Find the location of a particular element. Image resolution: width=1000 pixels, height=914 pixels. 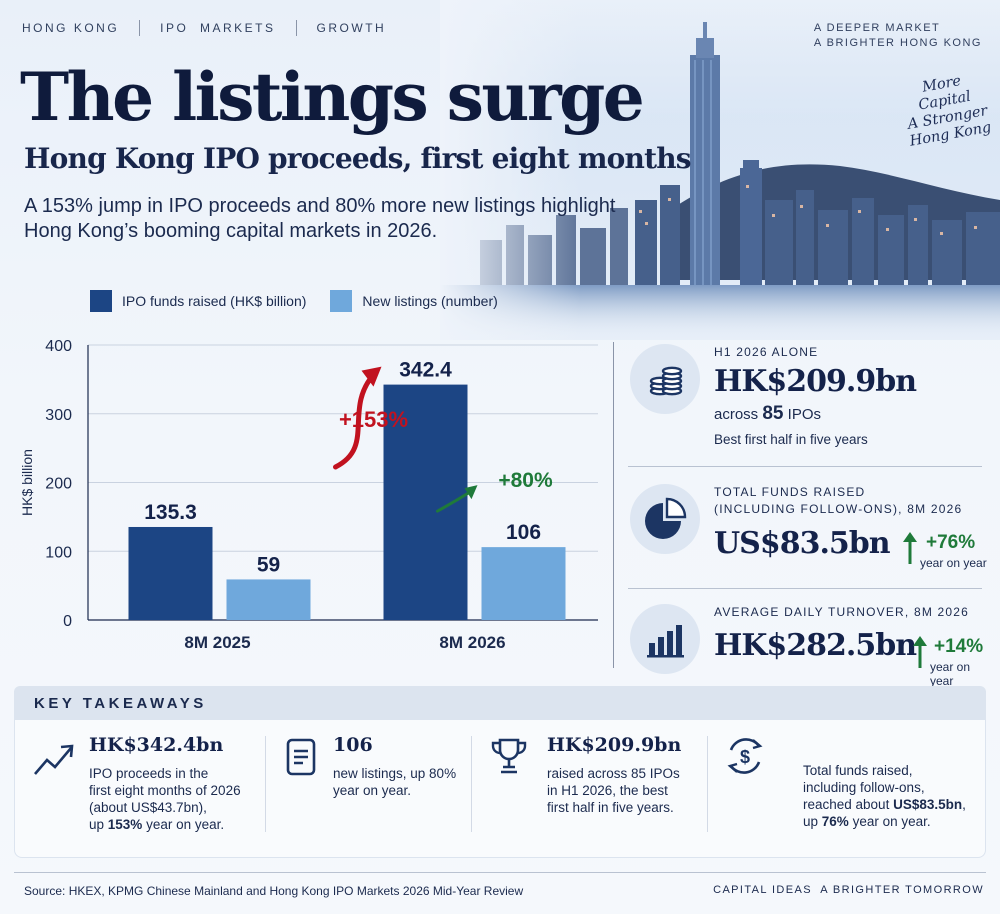

y-tick-label: 200 is located at coordinates (58, 484).